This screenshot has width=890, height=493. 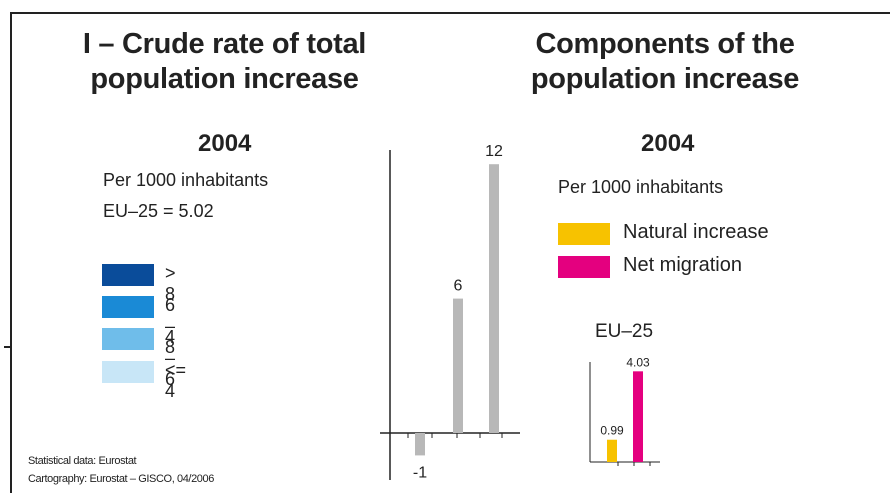 What do you see at coordinates (170, 358) in the screenshot?
I see `legend-label: 4 – 6` at bounding box center [170, 358].